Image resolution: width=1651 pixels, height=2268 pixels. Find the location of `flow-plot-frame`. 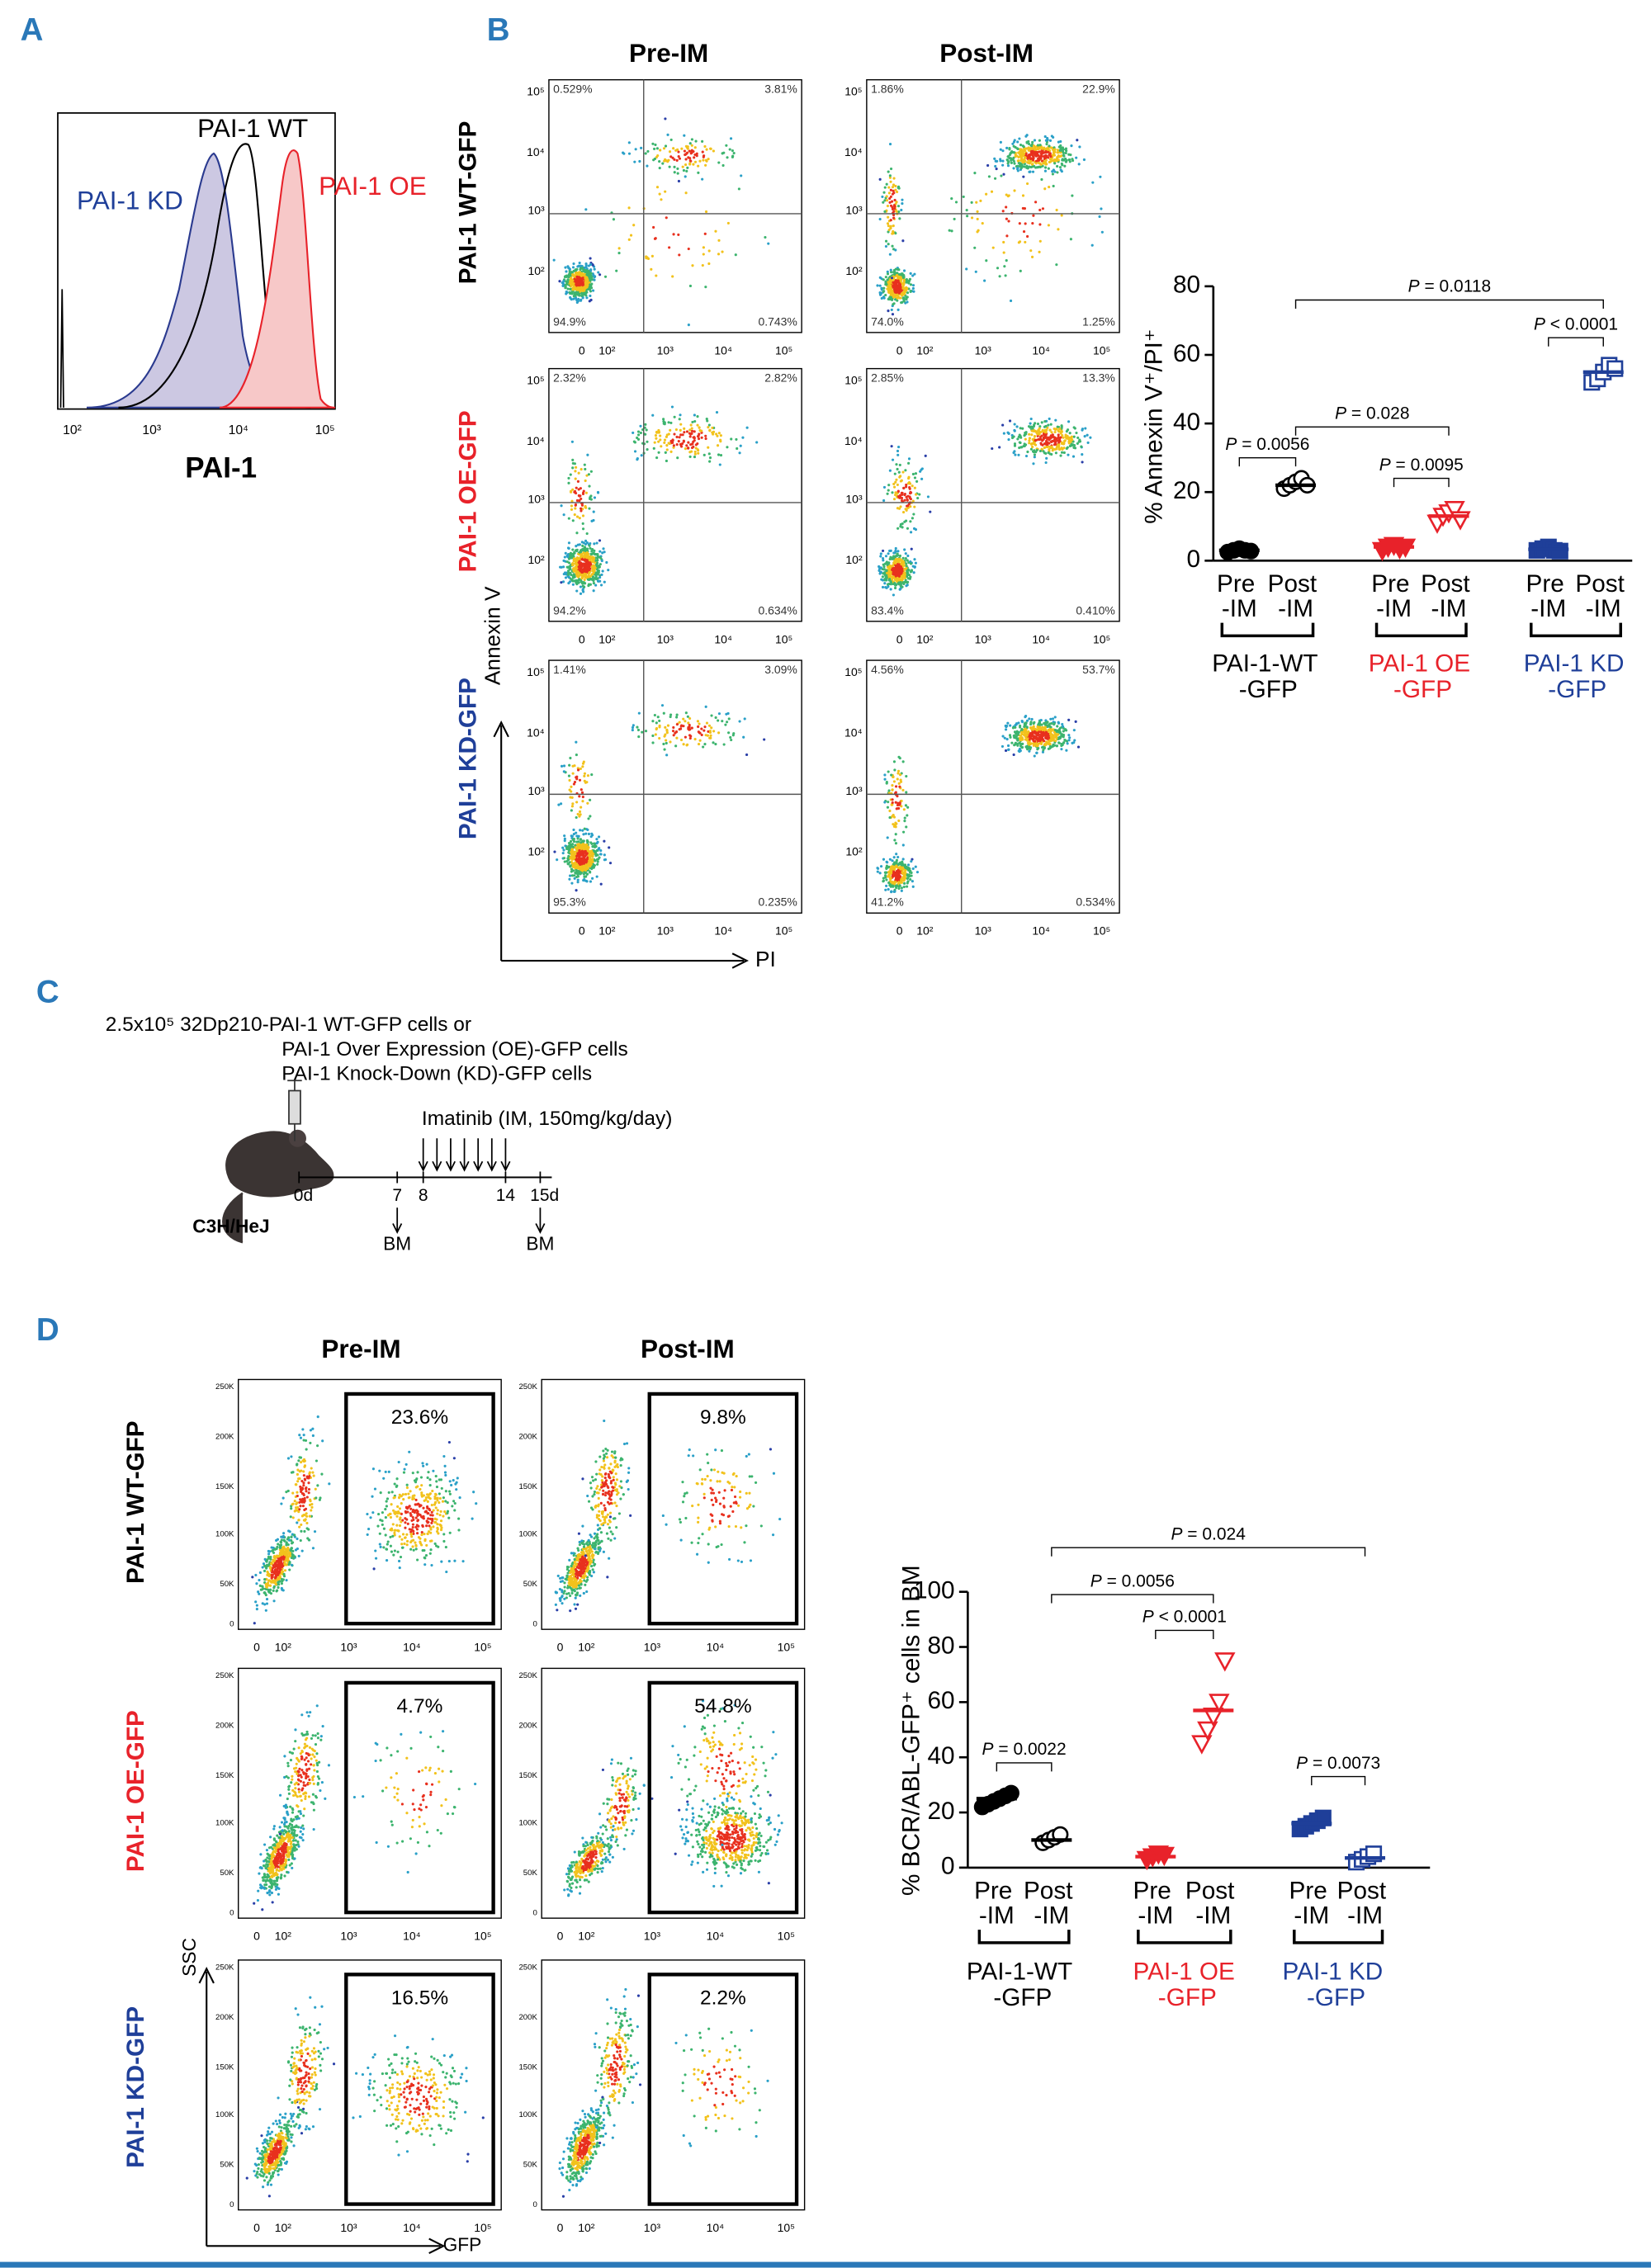

flow-plot-frame is located at coordinates (993, 494).